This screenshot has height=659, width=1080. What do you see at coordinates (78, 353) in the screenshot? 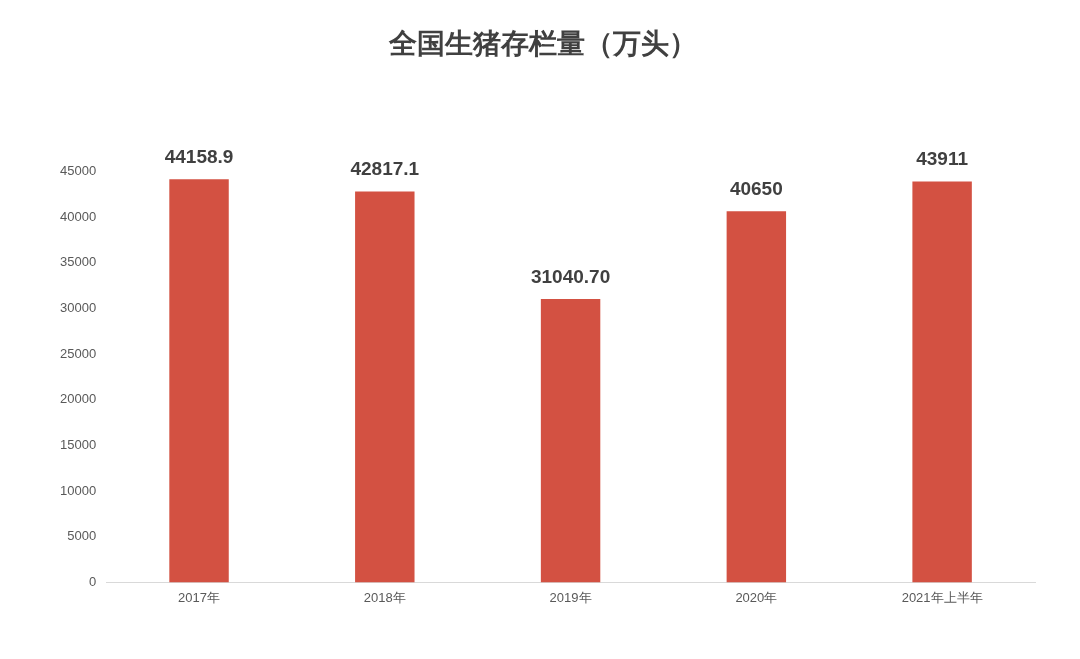
I see `y-tick-label: 25000` at bounding box center [78, 353].